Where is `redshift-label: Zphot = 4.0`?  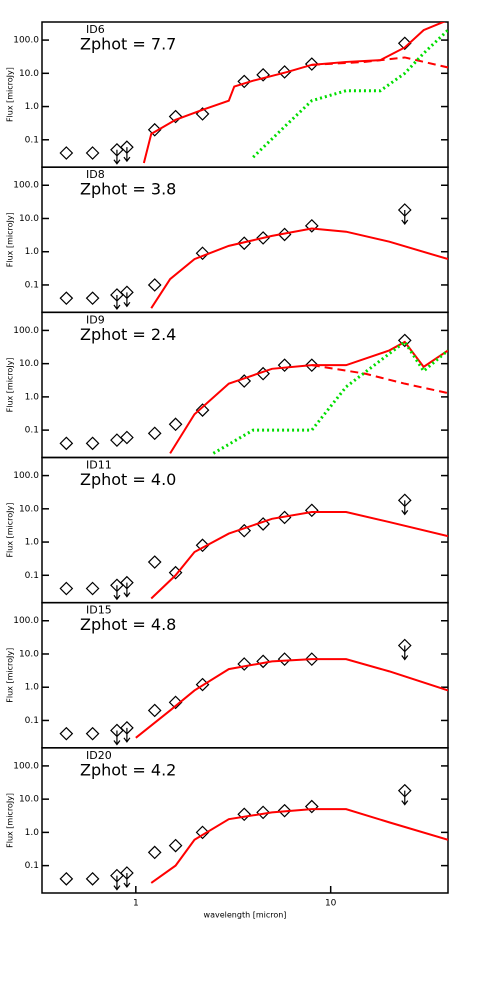 redshift-label: Zphot = 4.0 is located at coordinates (128, 479).